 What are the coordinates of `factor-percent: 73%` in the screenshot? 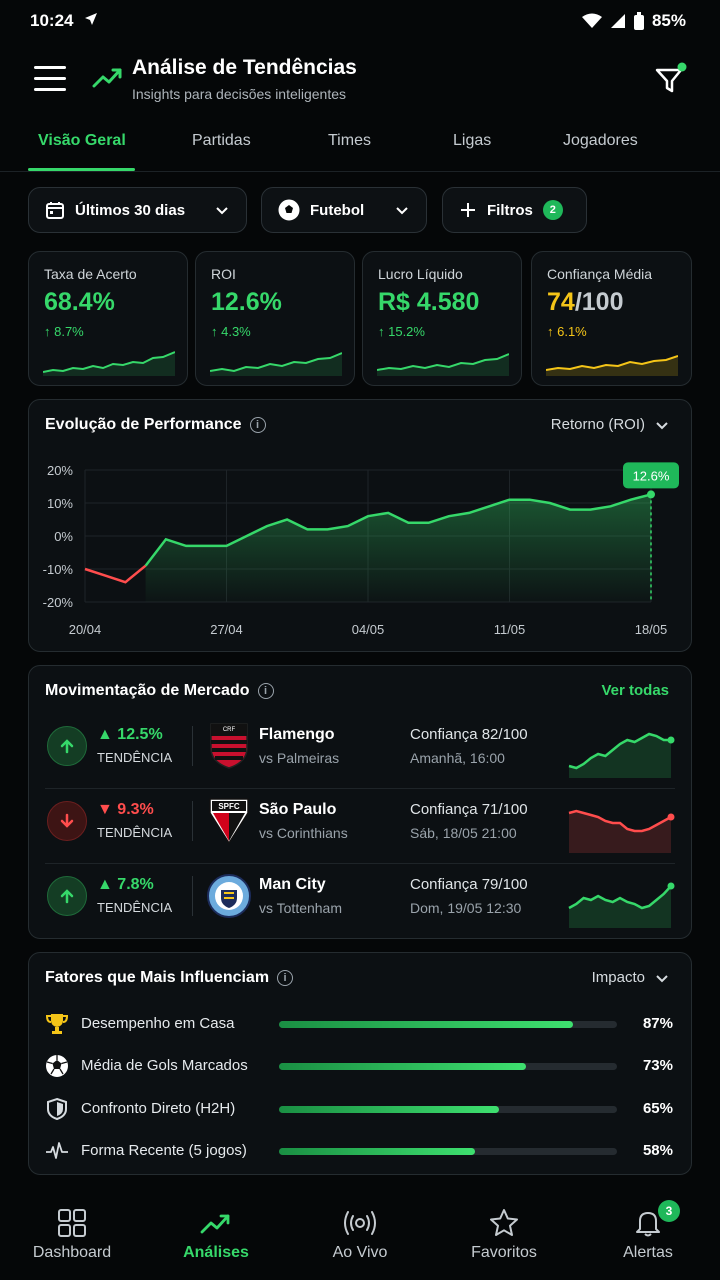 It's located at (657, 1065).